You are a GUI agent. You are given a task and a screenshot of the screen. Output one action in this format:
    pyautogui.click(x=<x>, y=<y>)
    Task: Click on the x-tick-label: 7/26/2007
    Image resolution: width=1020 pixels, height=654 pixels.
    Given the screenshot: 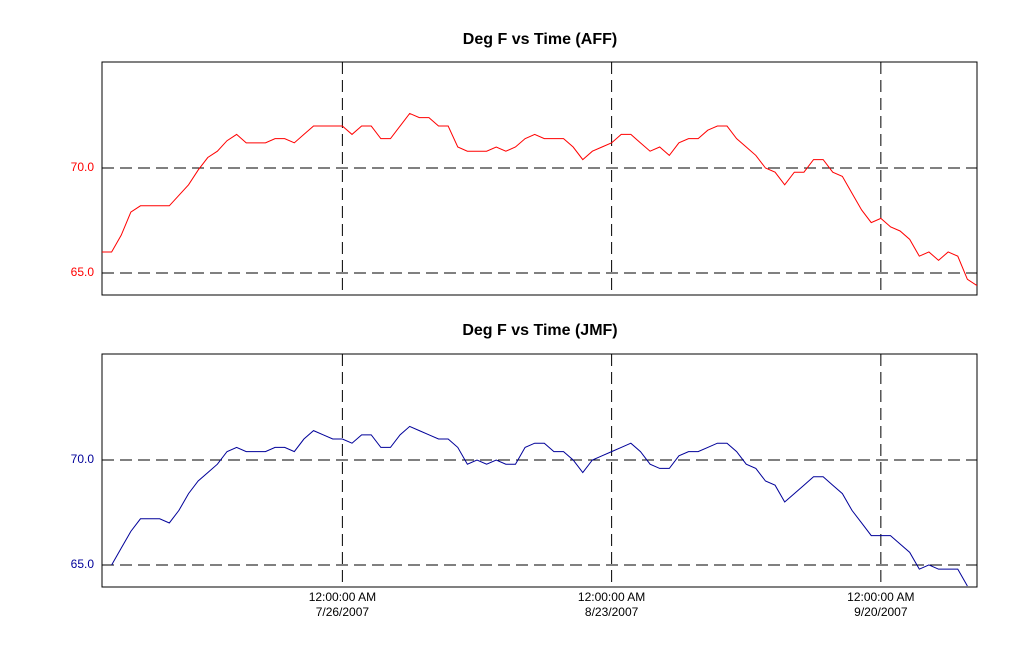 What is the action you would take?
    pyautogui.click(x=343, y=612)
    